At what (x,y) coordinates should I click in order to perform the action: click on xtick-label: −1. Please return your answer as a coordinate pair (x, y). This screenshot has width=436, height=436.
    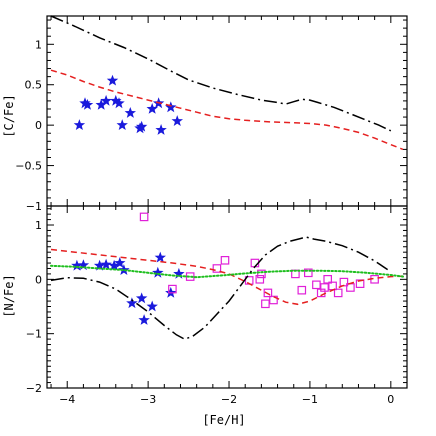
    Looking at the image, I should click on (310, 399).